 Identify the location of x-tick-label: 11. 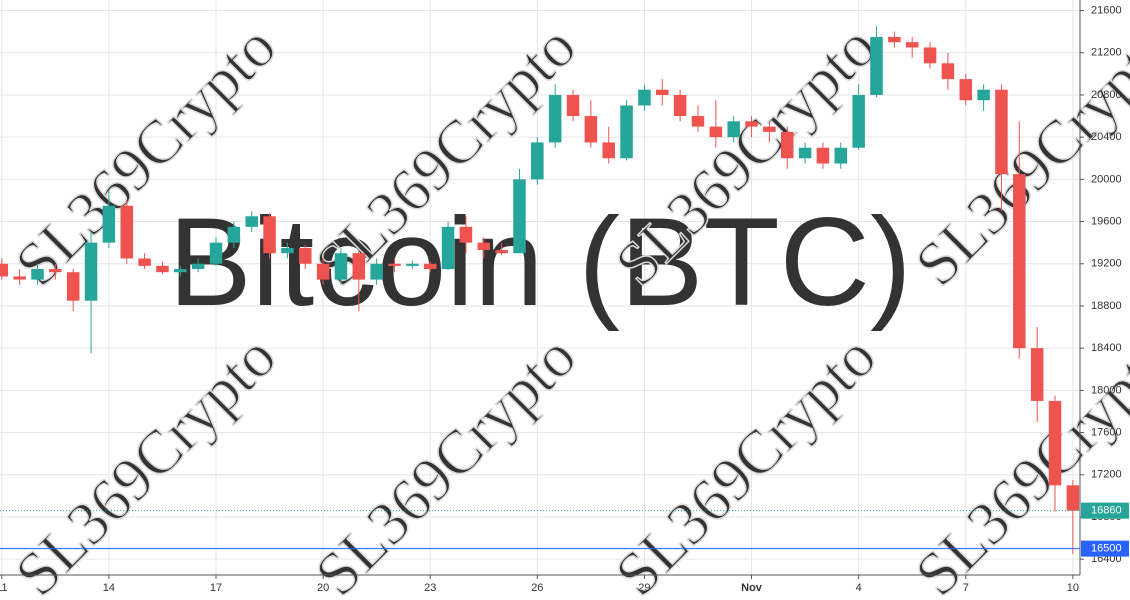
(3, 588).